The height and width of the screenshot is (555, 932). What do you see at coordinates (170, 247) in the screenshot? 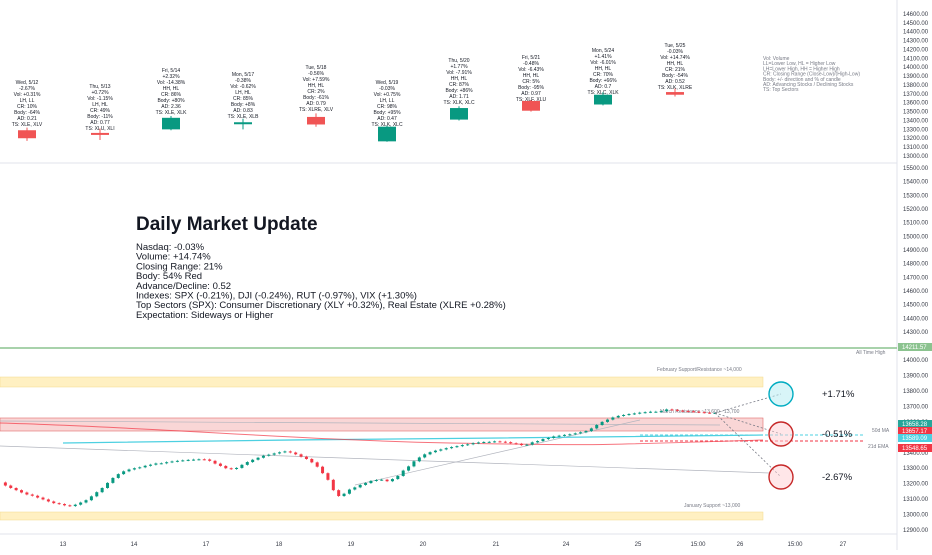
I see `commentary-line: Nasdaq: -0.03%` at bounding box center [170, 247].